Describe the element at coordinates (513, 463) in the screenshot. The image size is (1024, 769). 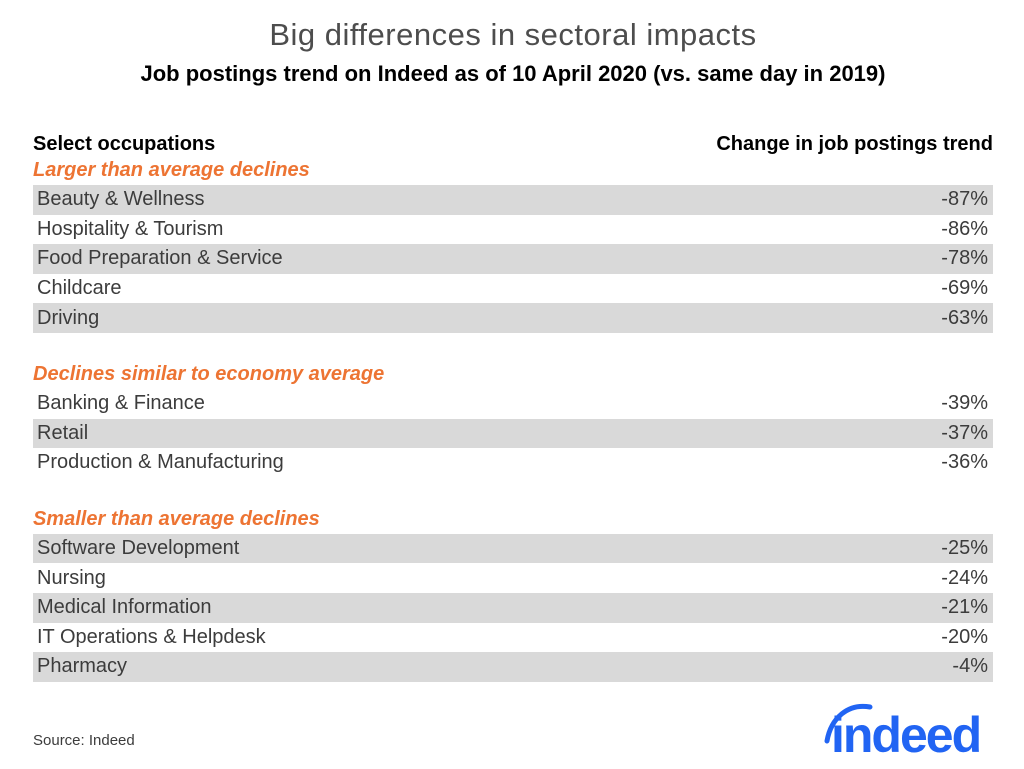
I see `table-row: Production & Manufacturing -36%` at that location.